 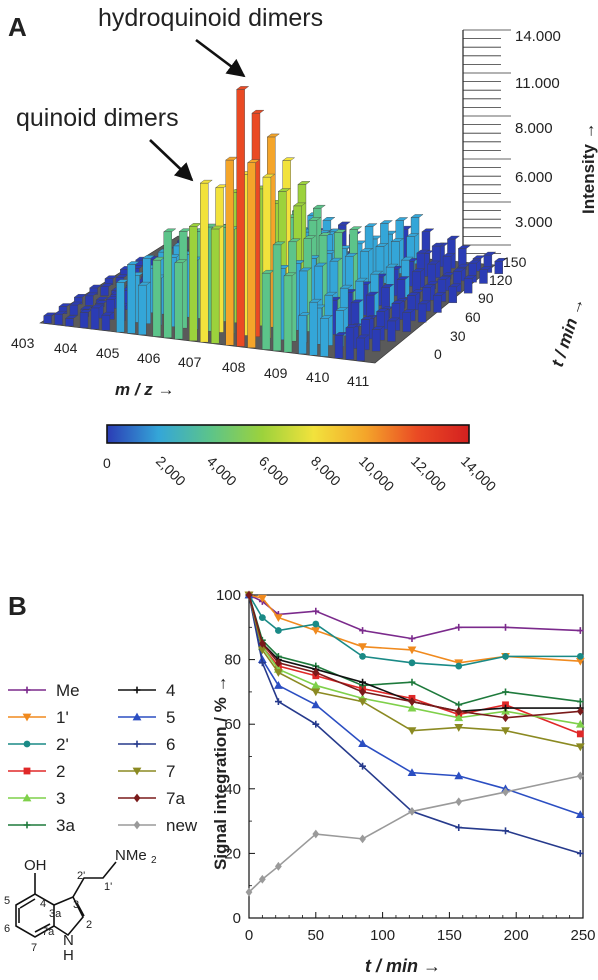 What do you see at coordinates (171, 160) in the screenshot?
I see `quinoid-arrow` at bounding box center [171, 160].